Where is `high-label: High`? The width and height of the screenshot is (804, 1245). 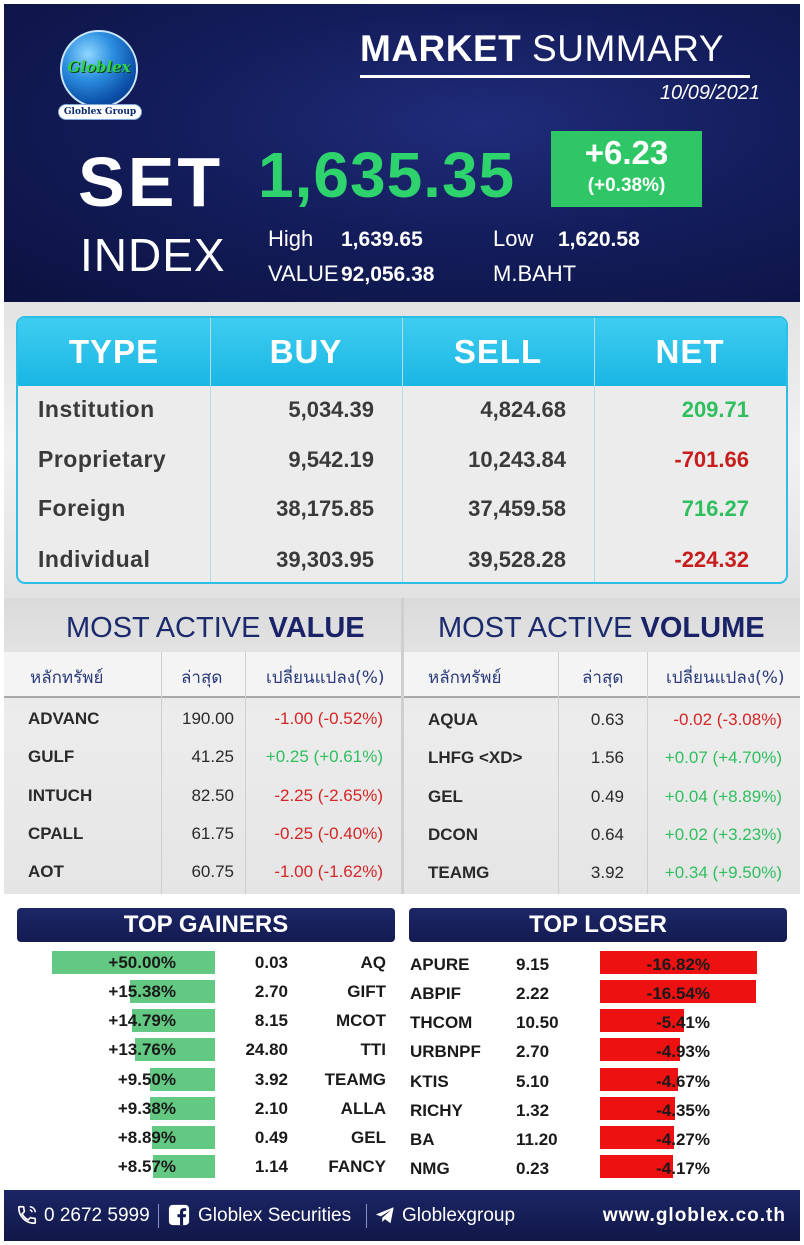 high-label: High is located at coordinates (291, 238).